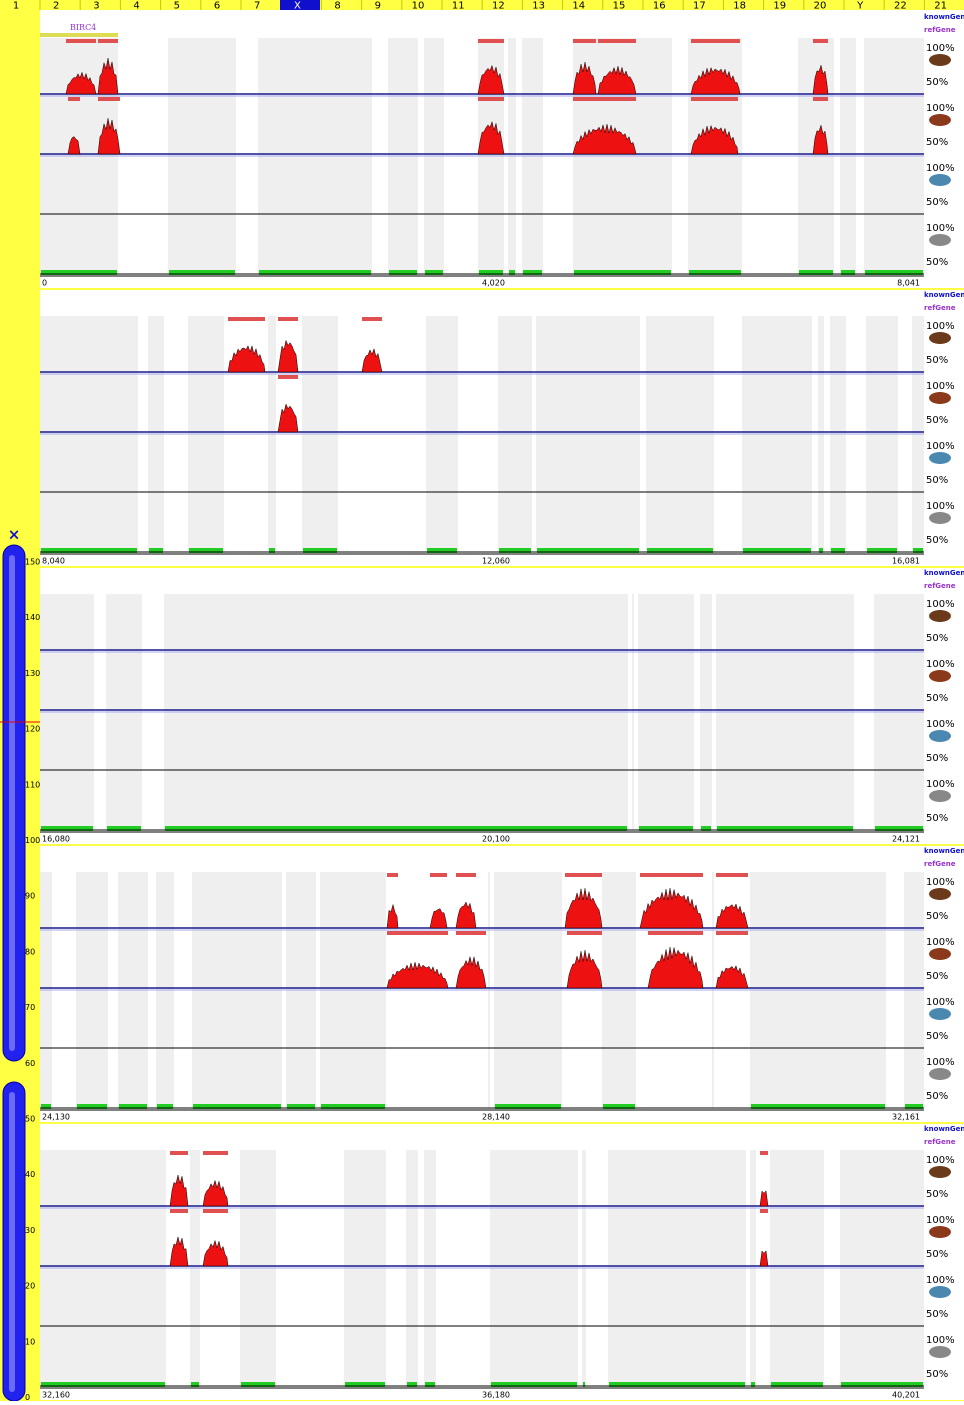 This screenshot has width=964, height=1405. What do you see at coordinates (578, 6) in the screenshot?
I see `chrom-label: 14` at bounding box center [578, 6].